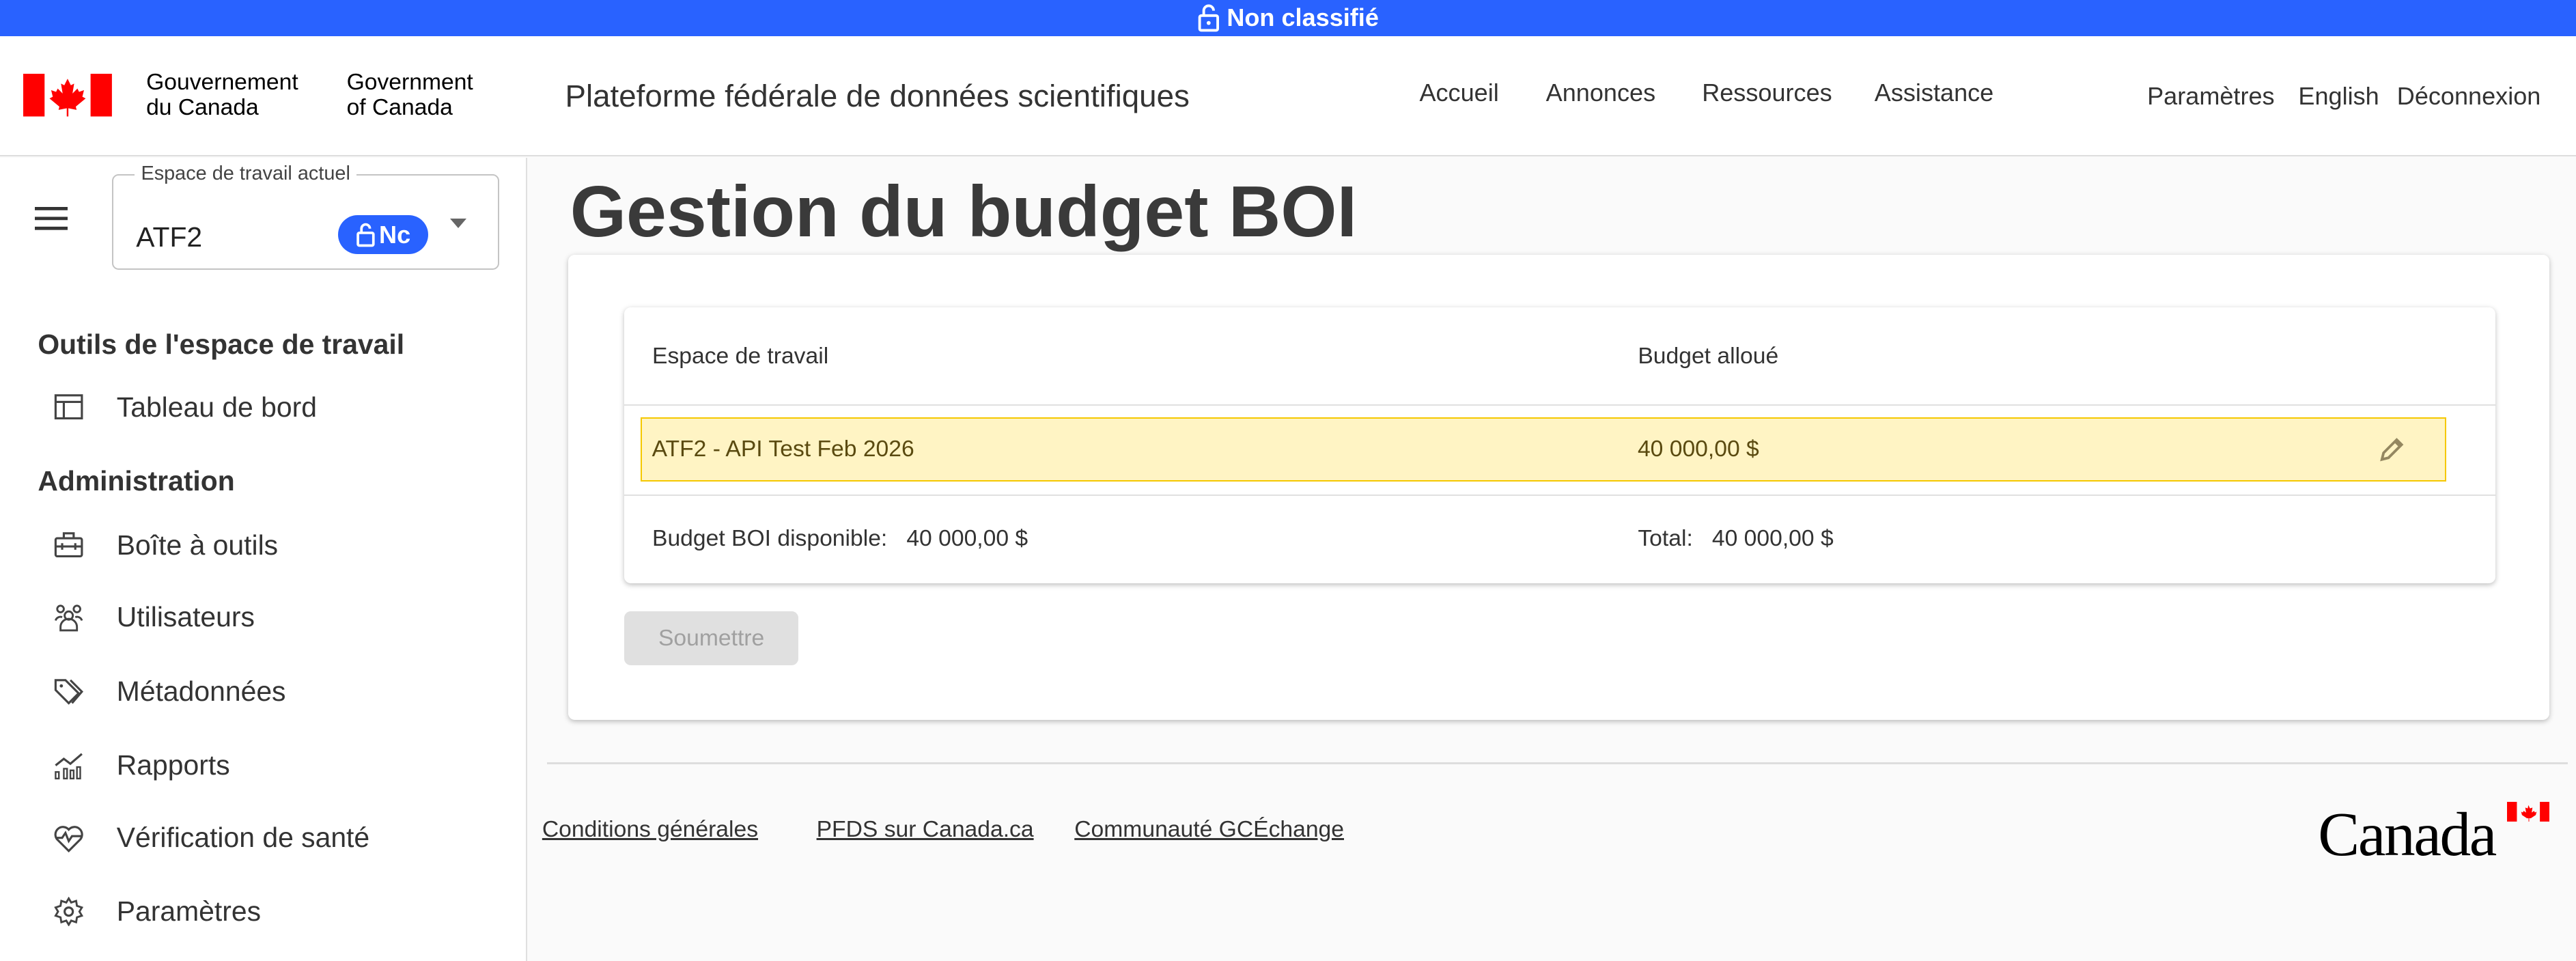  What do you see at coordinates (1558, 763) in the screenshot?
I see `footer-divider` at bounding box center [1558, 763].